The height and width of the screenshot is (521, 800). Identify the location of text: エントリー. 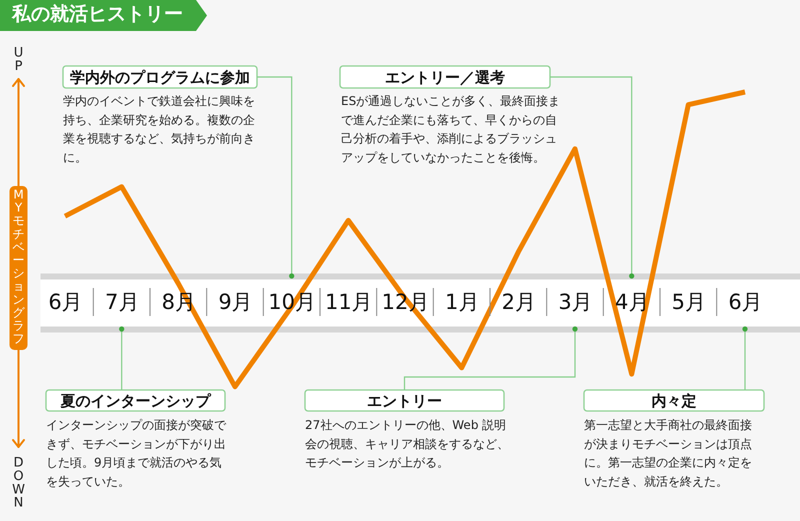
(404, 401).